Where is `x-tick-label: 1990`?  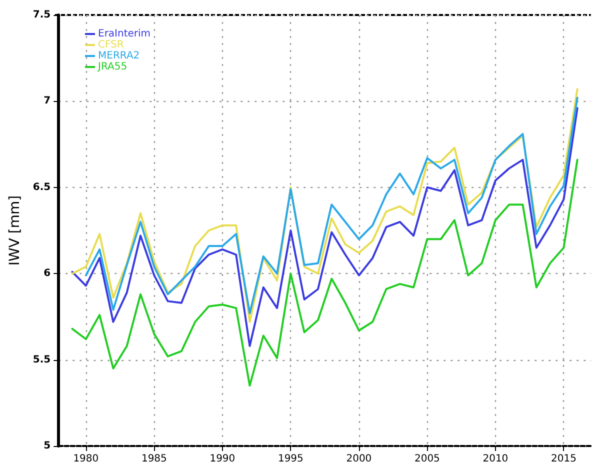
x-tick-label: 1990 is located at coordinates (223, 459).